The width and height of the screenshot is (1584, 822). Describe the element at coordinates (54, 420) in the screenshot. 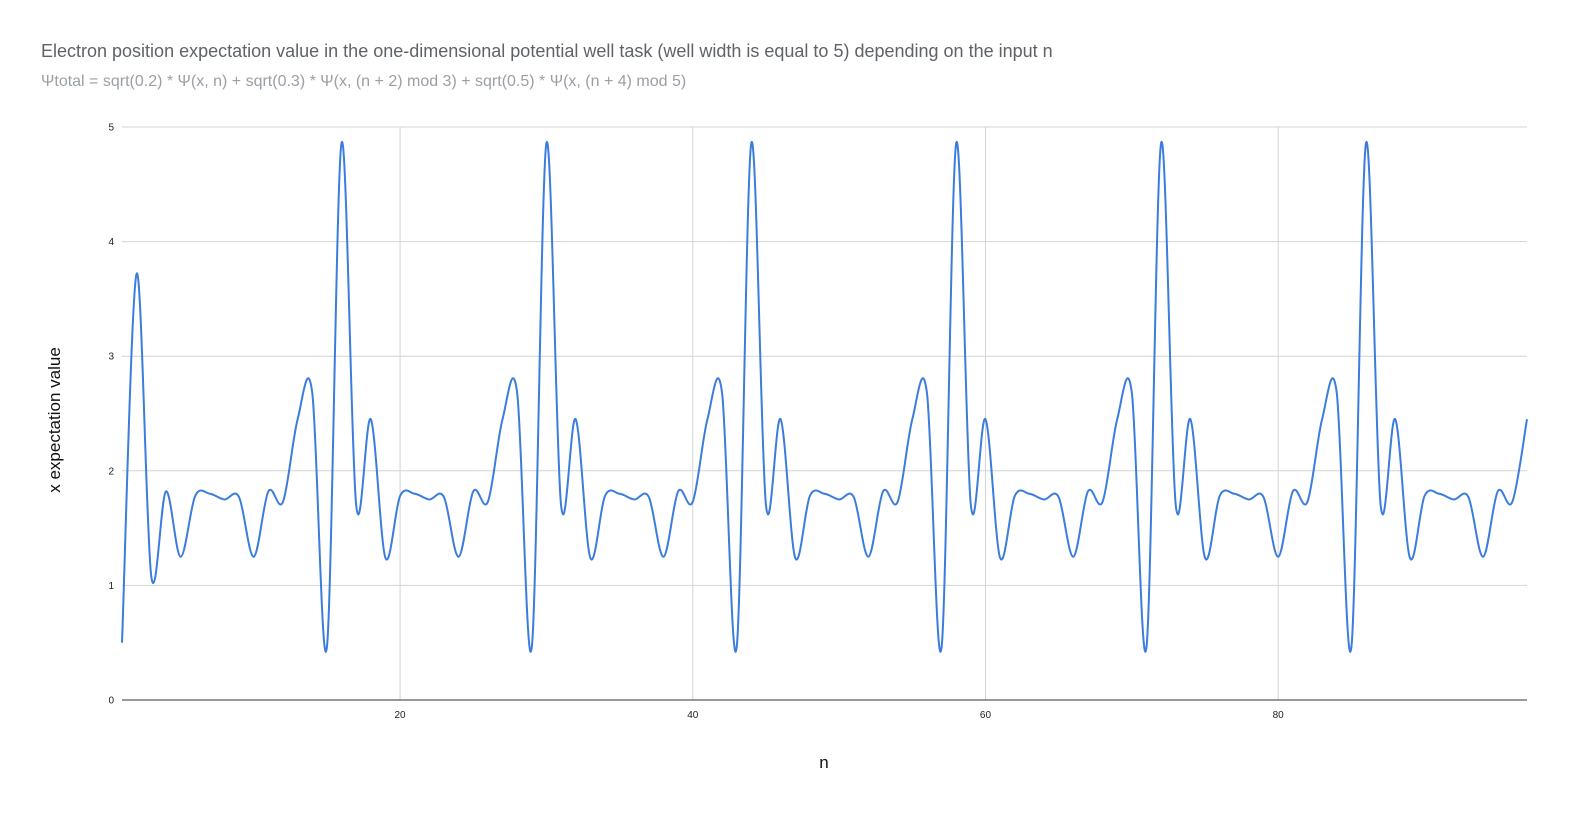

I see `y-axis-title: x expectation value` at that location.